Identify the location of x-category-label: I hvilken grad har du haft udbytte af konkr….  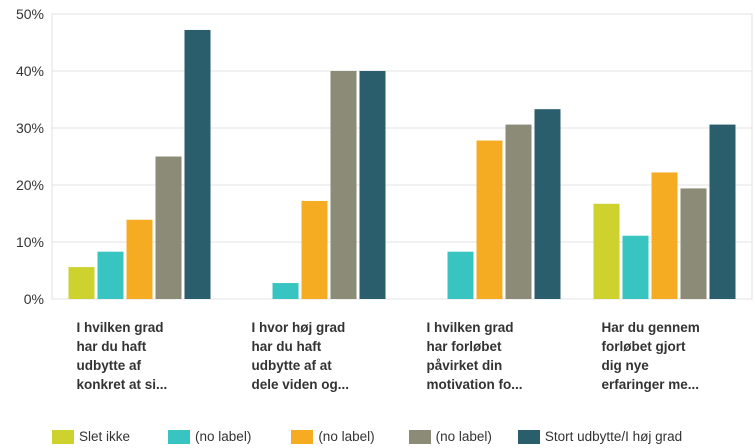
(152, 356).